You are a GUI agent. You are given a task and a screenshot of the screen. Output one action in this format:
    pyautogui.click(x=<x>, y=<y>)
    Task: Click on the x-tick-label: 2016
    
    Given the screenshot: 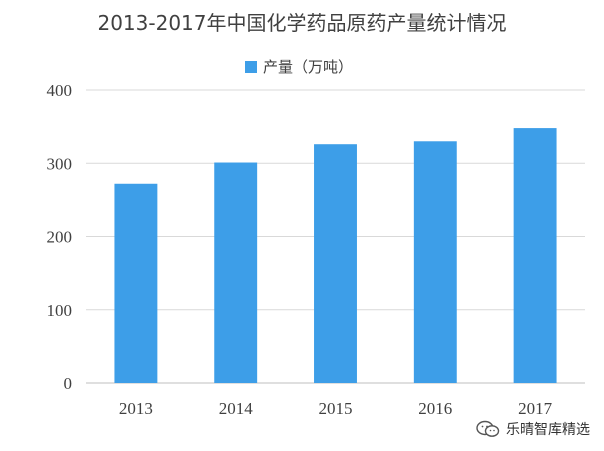 What is the action you would take?
    pyautogui.click(x=435, y=408)
    